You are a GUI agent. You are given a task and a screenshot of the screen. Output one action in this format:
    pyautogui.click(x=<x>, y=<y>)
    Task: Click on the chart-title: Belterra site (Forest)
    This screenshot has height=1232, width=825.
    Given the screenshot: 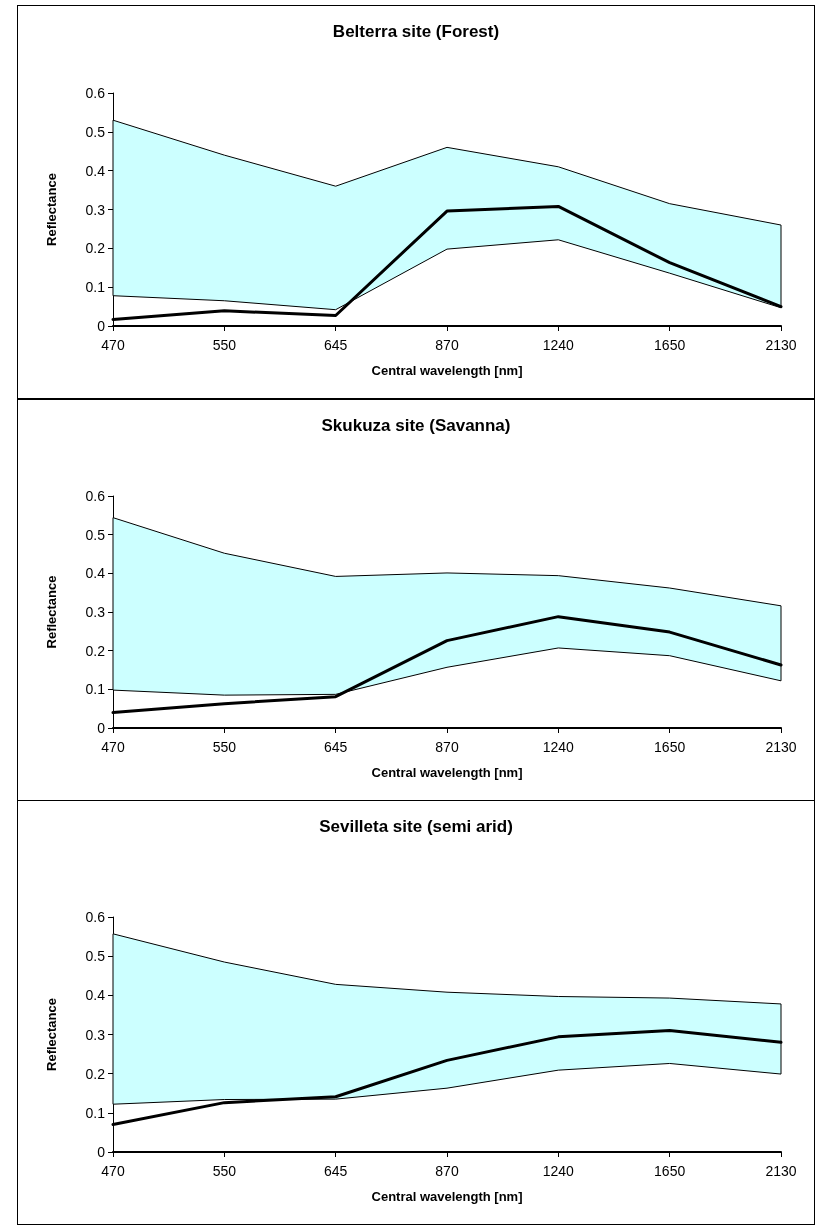 What is the action you would take?
    pyautogui.click(x=416, y=31)
    